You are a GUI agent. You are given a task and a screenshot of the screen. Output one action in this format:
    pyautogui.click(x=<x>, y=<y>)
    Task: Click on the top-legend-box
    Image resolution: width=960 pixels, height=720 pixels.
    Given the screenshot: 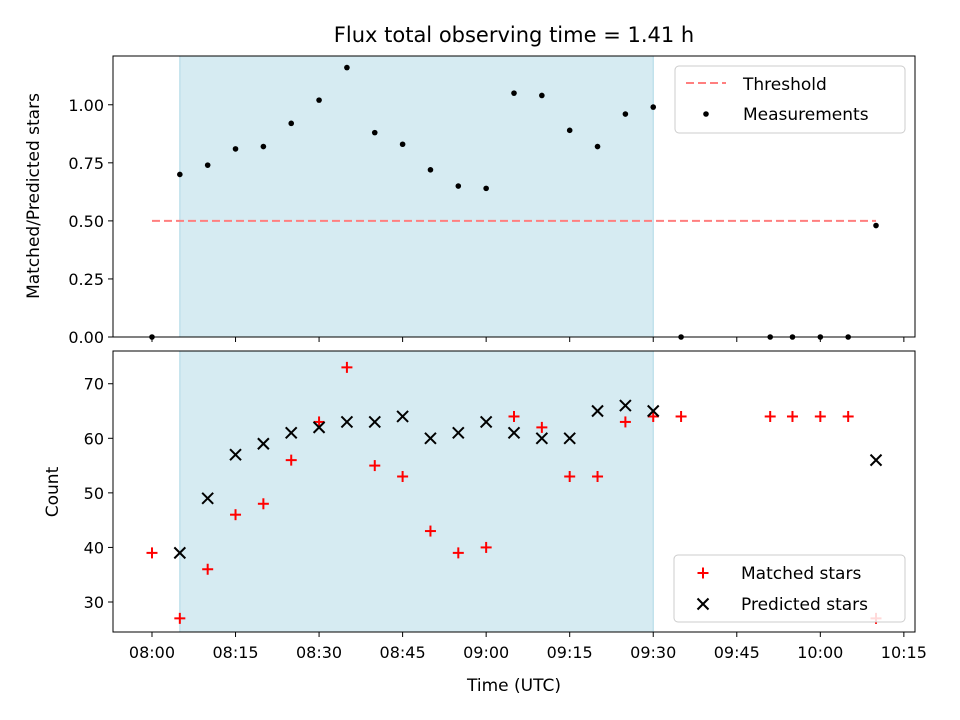 What is the action you would take?
    pyautogui.click(x=790, y=99)
    